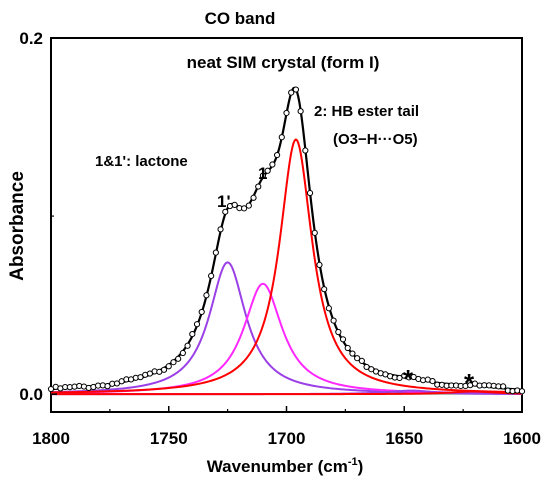  Describe the element at coordinates (375, 139) in the screenshot. I see `annotation-hb-bond: (O3−H···O5)` at that location.